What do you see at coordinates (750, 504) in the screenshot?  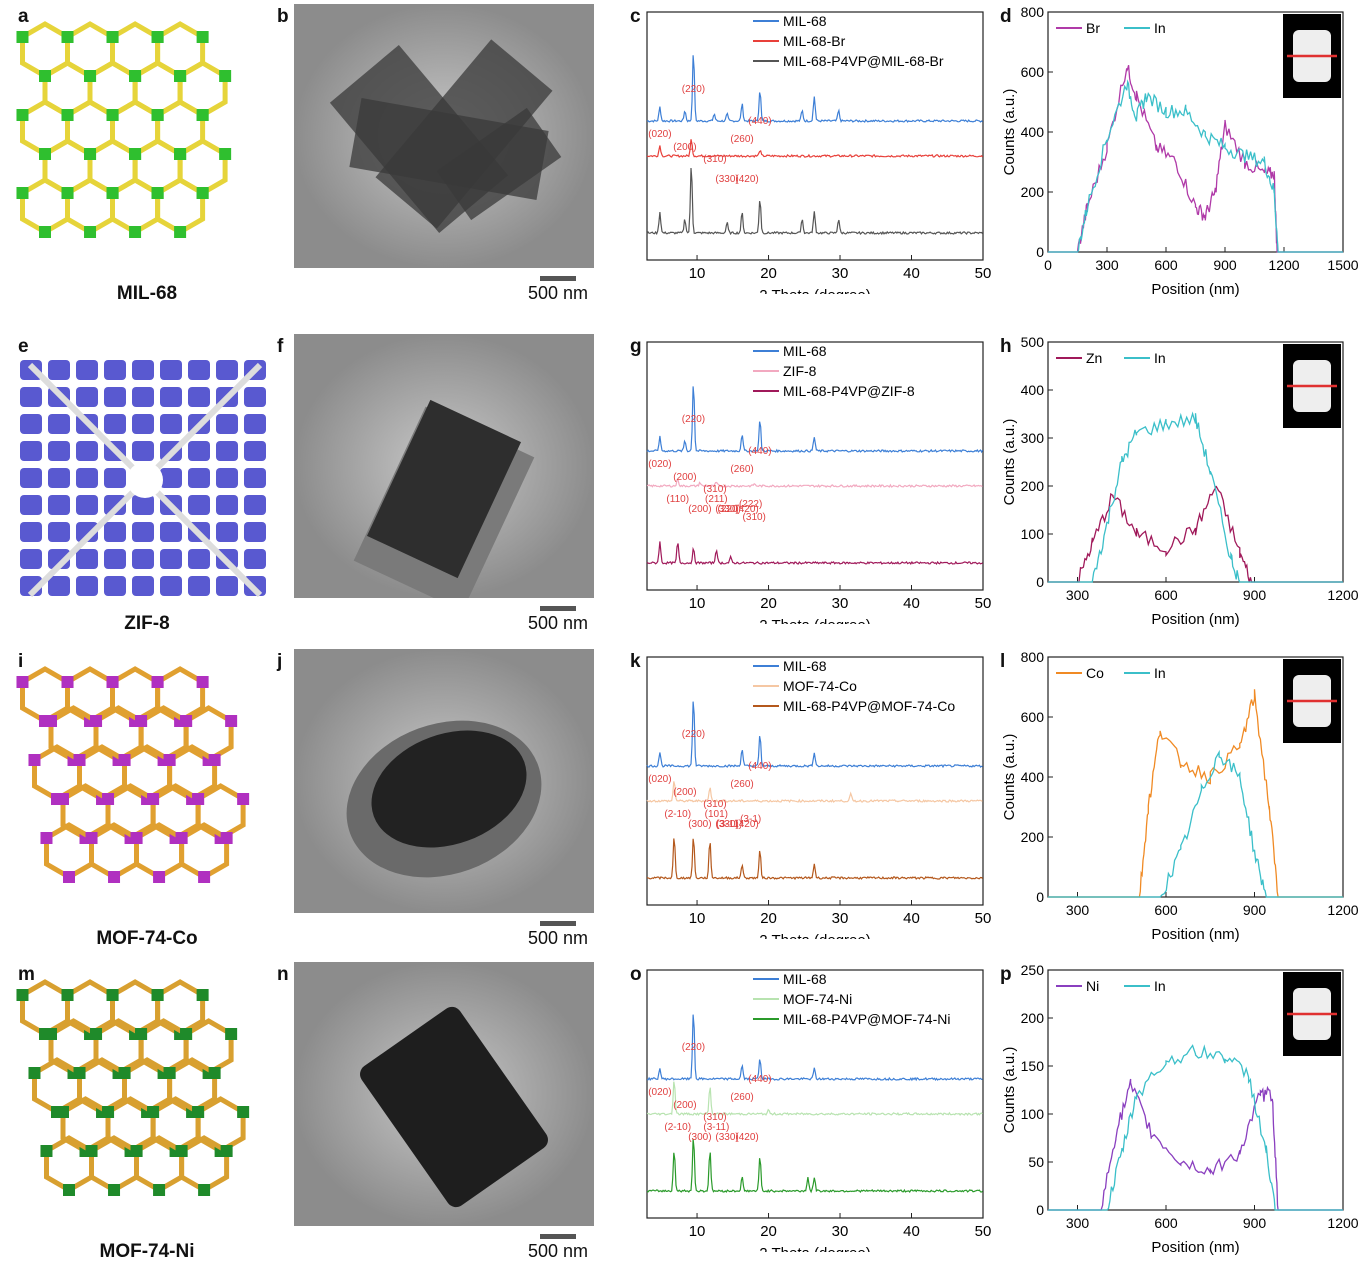 I see `xrd-peak-annotation: (222)` at bounding box center [750, 504].